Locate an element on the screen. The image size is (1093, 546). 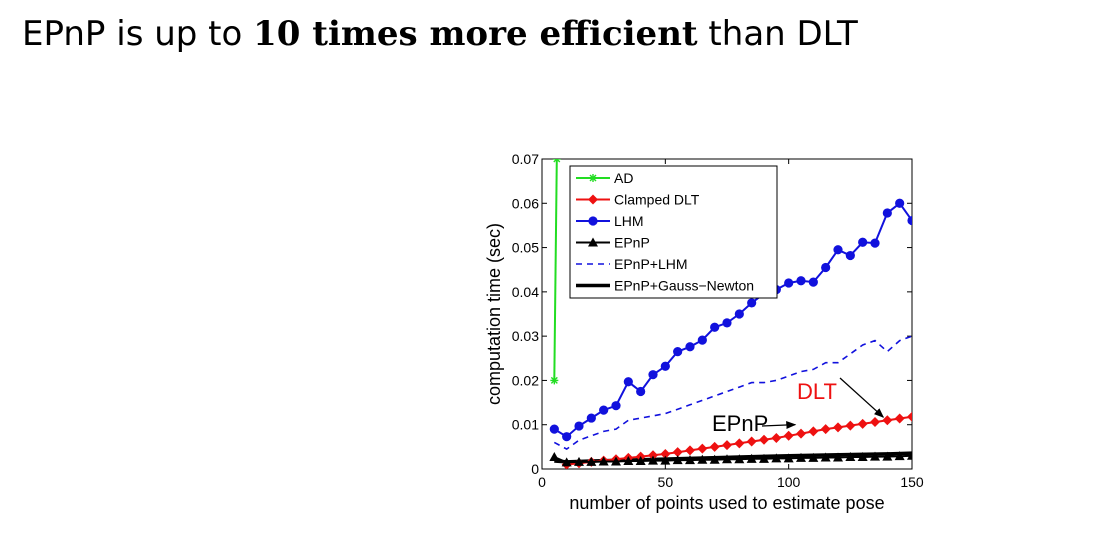
legend-label-epnp-lhm: EPnP+LHM is located at coordinates (651, 264).